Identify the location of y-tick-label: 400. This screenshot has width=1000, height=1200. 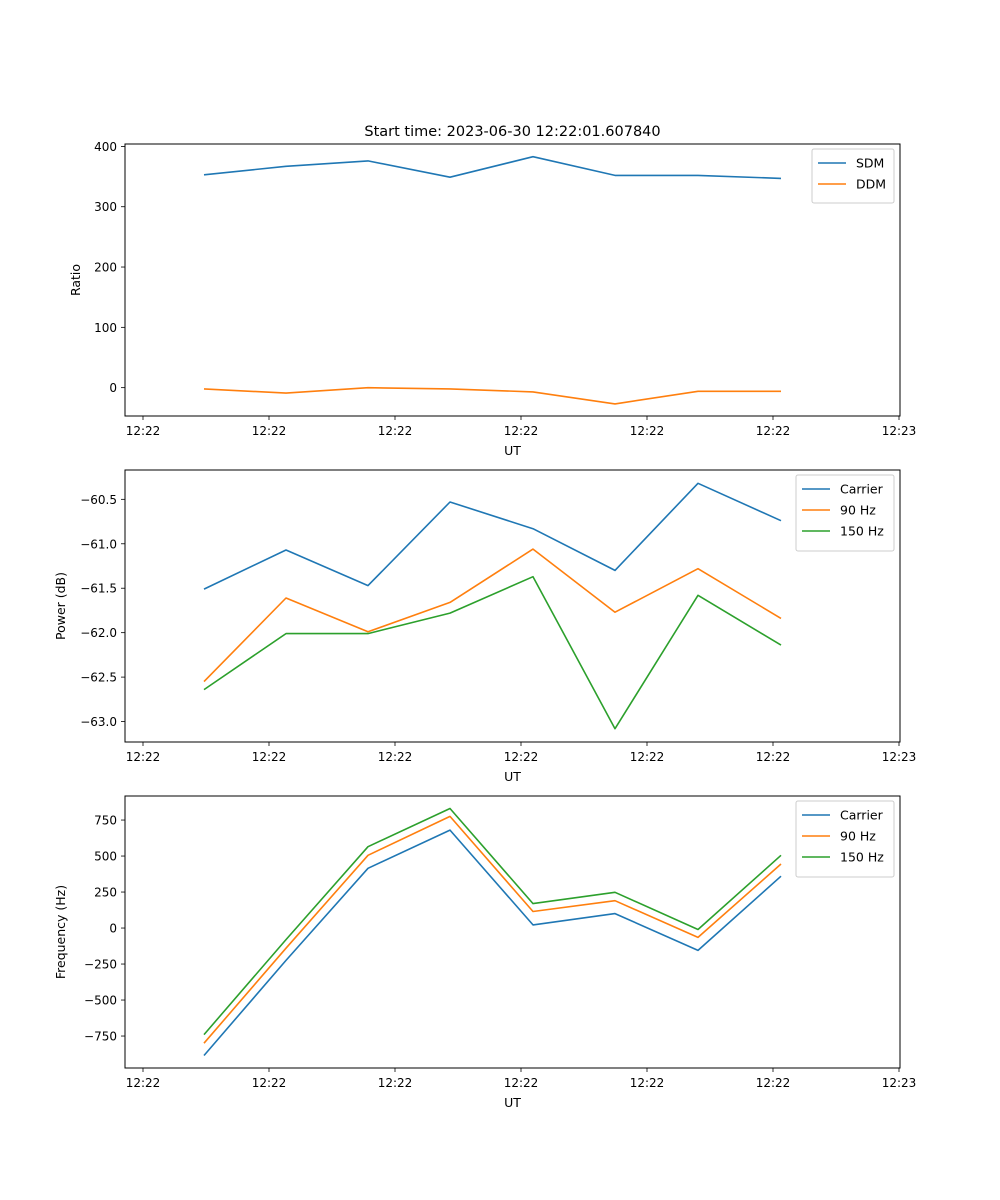
(105, 147).